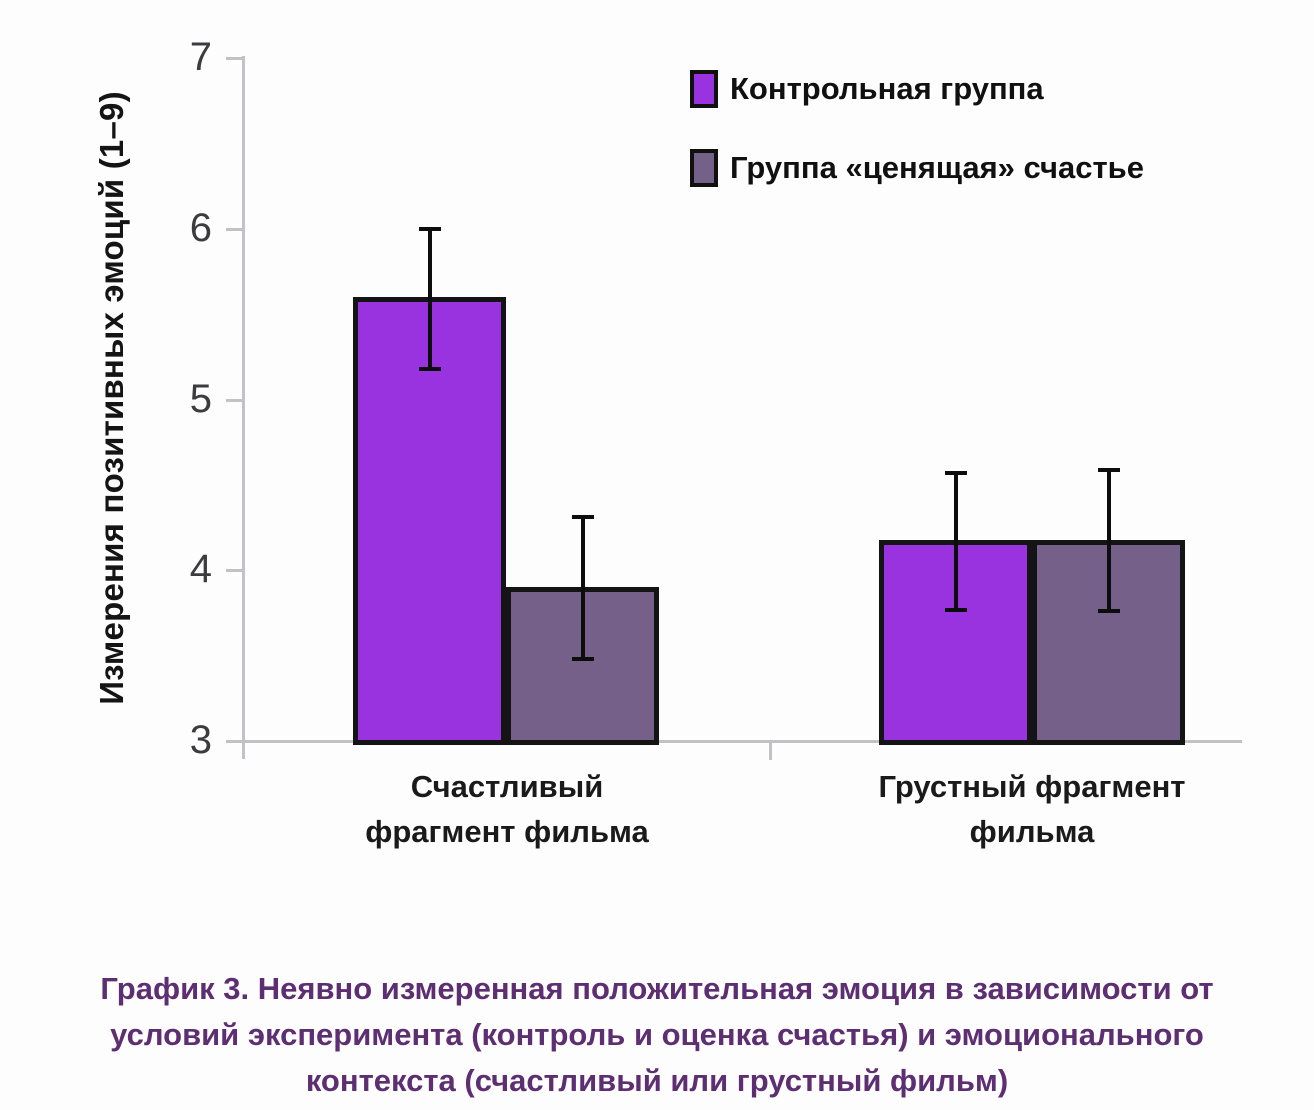  I want to click on y-tick-label-4: 4, so click(200, 569).